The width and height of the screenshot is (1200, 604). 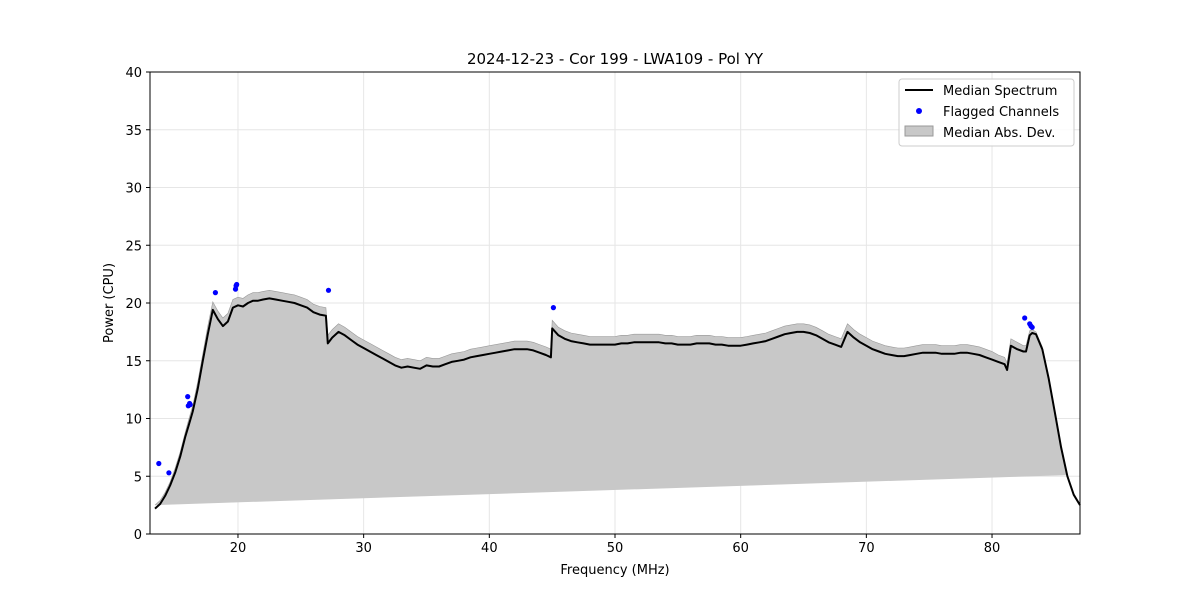 I want to click on y-tick-label: 5, so click(x=138, y=477).